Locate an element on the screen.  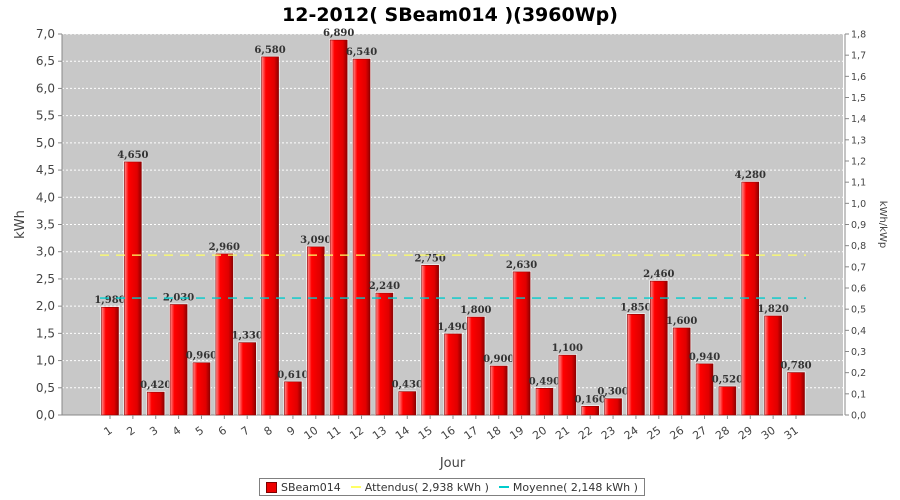
x-tick-label: 28 is located at coordinates (722, 433).